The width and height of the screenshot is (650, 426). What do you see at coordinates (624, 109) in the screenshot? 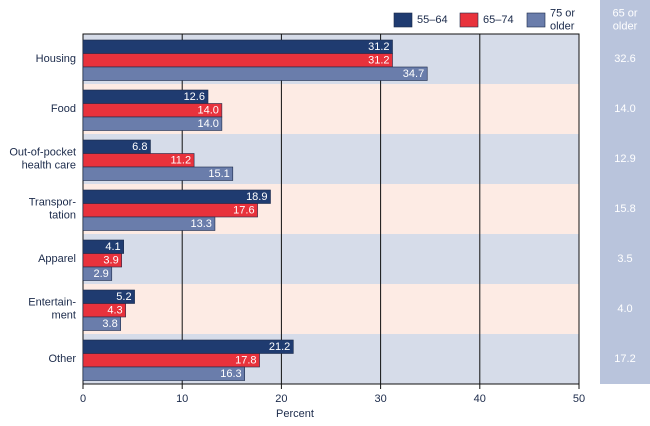
I see `side-column-value: 14.0` at bounding box center [624, 109].